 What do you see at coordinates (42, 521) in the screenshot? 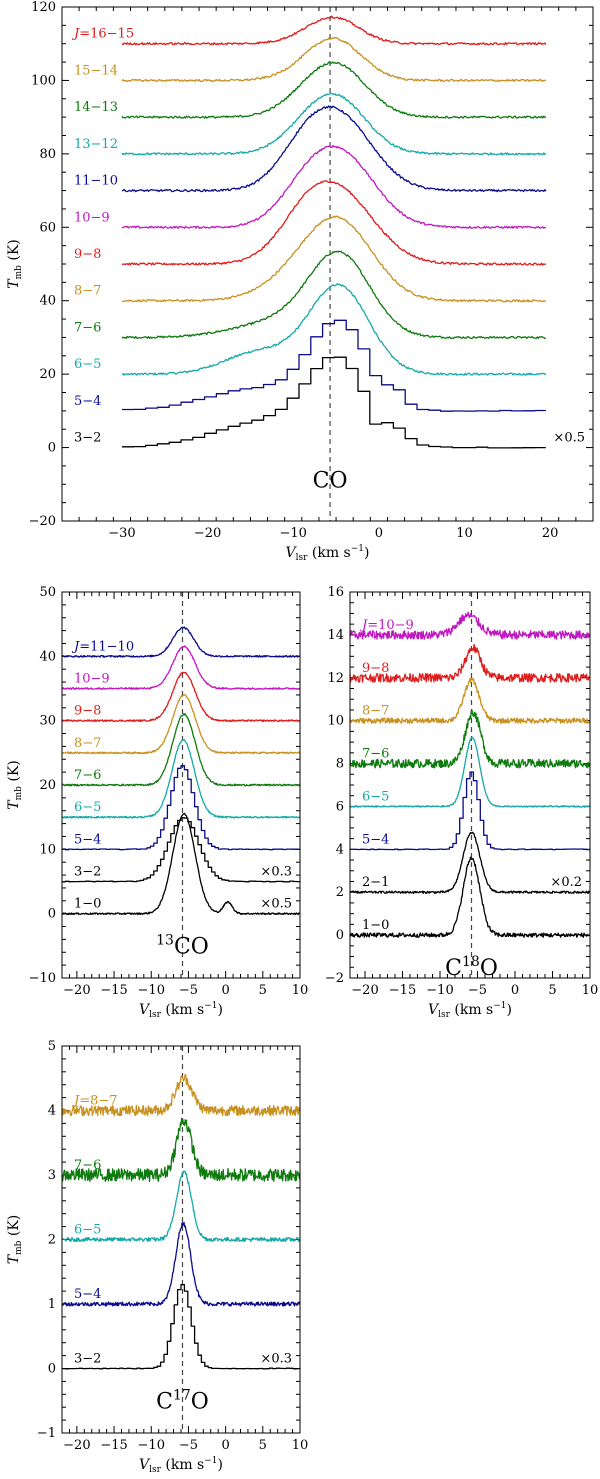
I see `y-tick-label: −20` at bounding box center [42, 521].